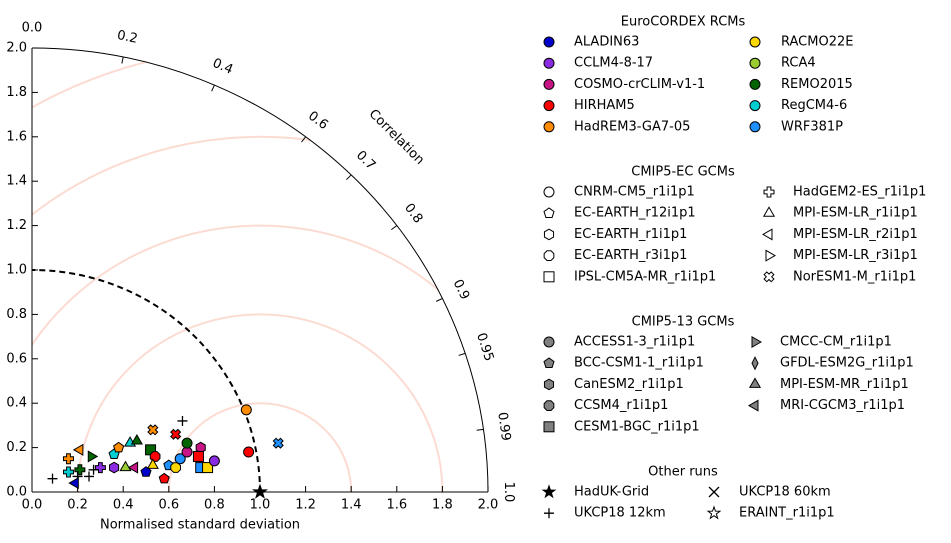 The width and height of the screenshot is (951, 543). I want to click on y-tick-label: 1.8, so click(16, 92).